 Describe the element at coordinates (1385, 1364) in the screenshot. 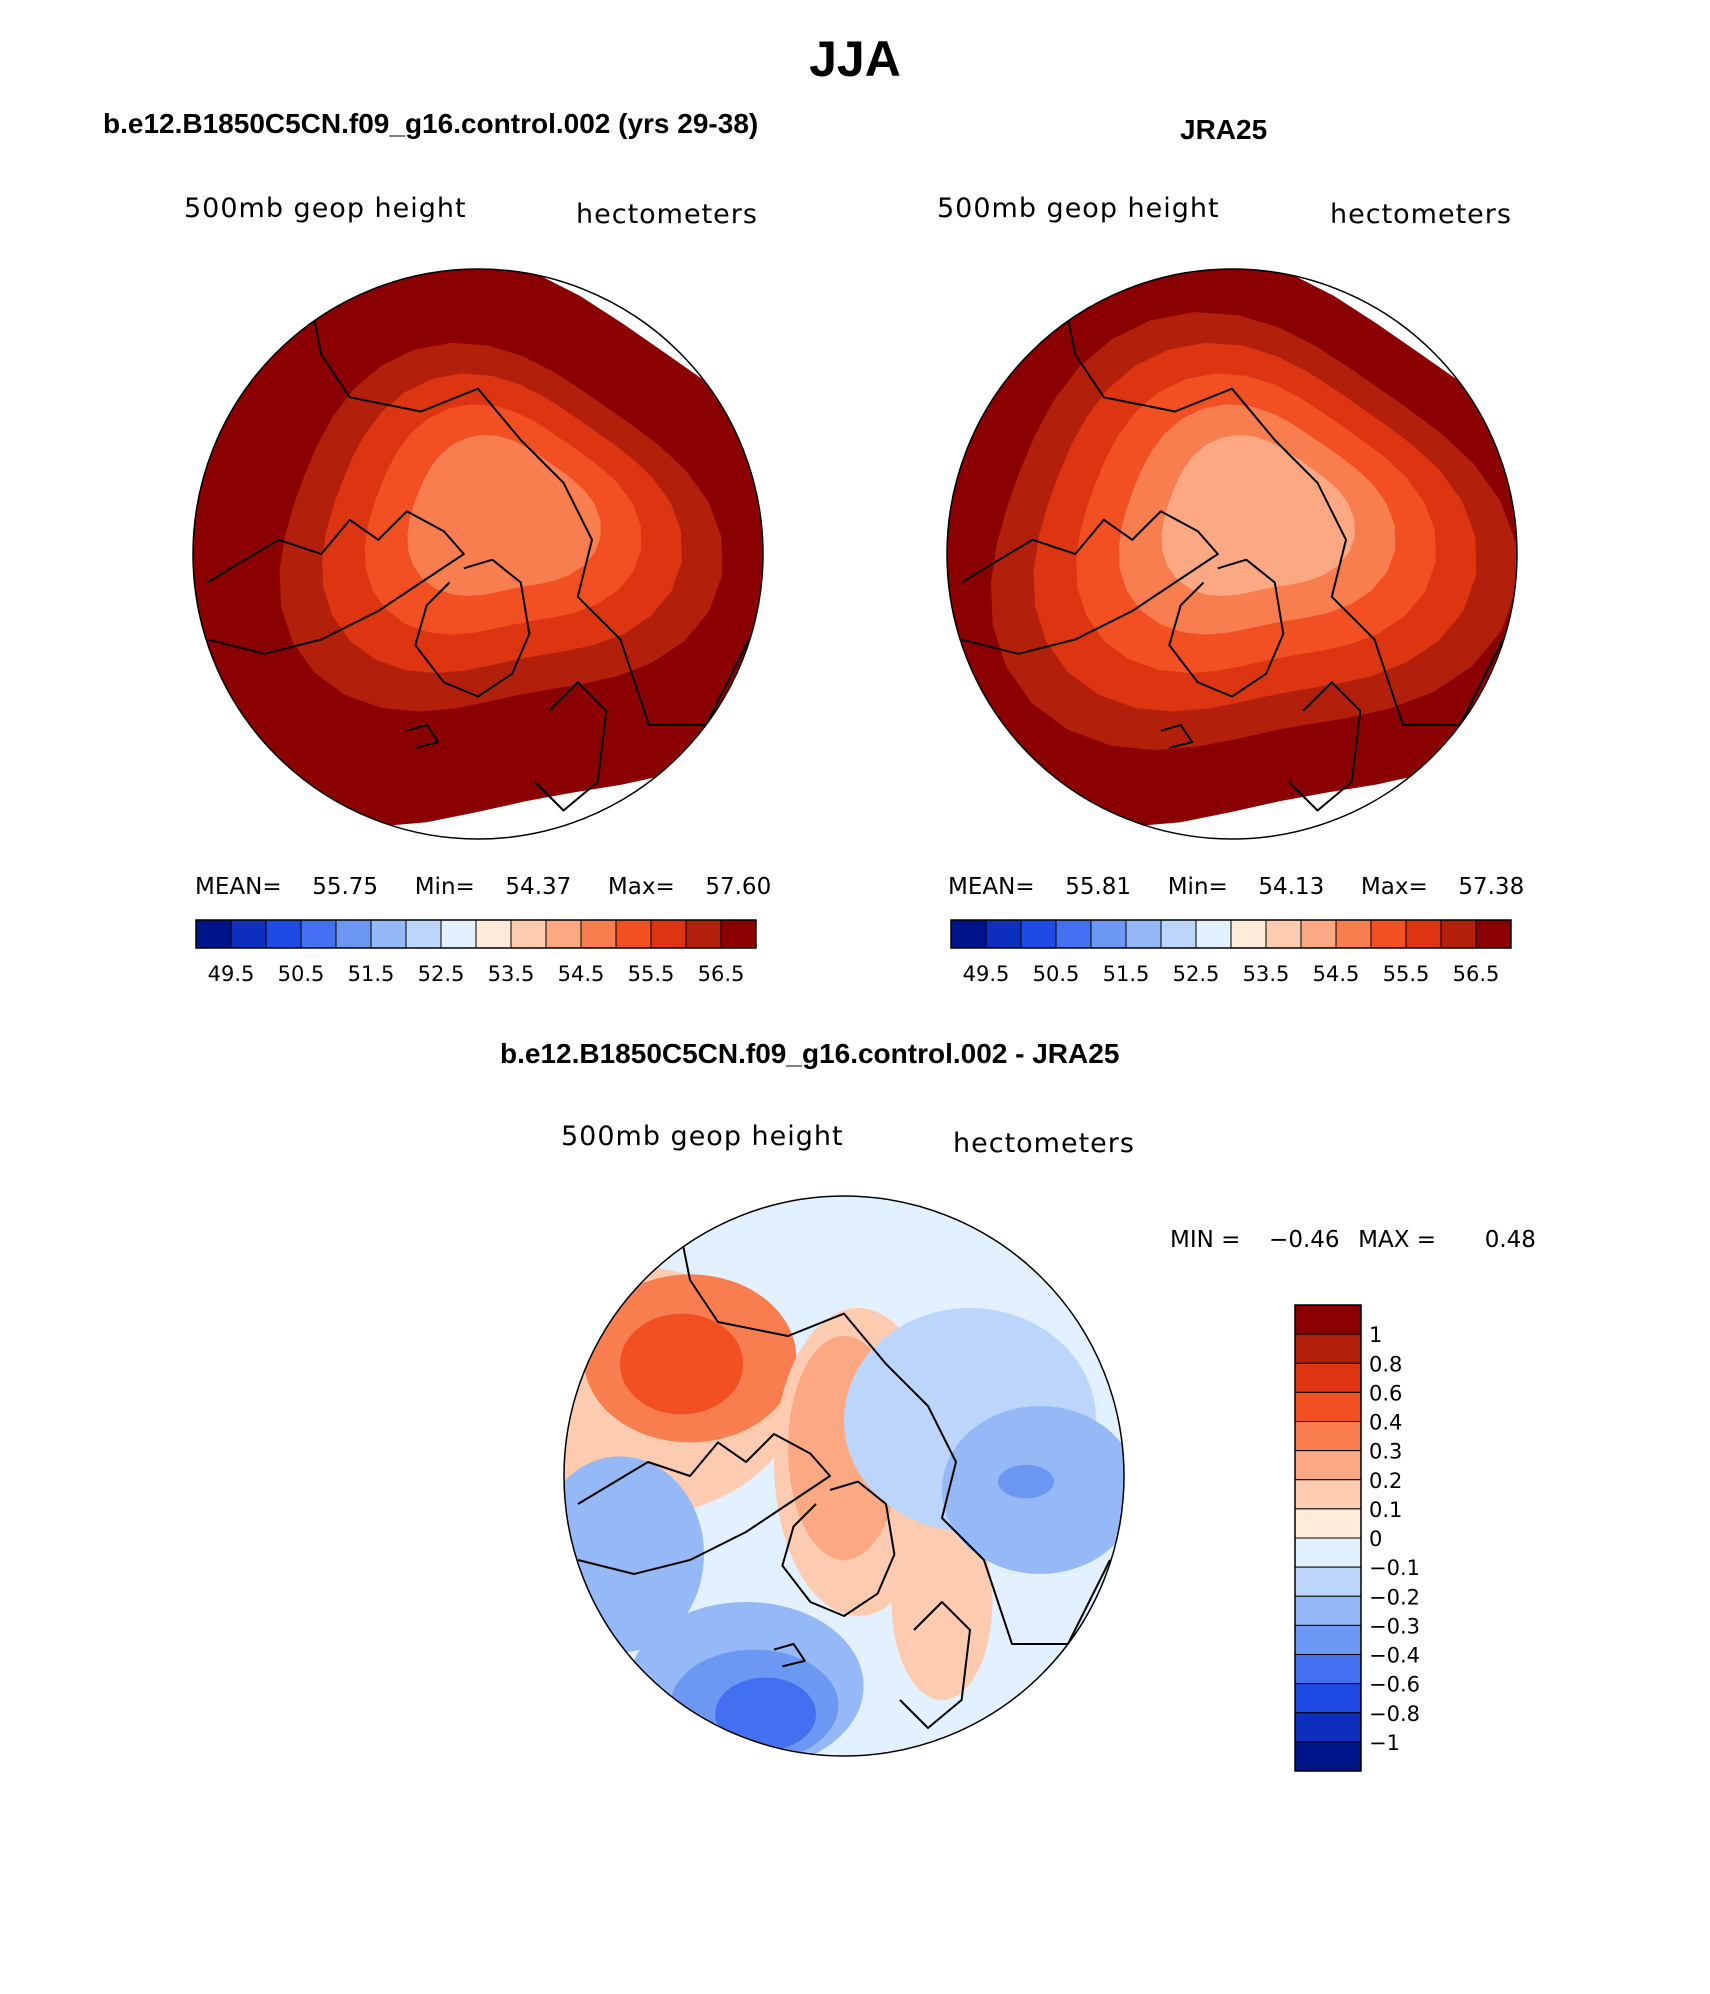

I see `panel3-colorbar-label: 0.8` at that location.